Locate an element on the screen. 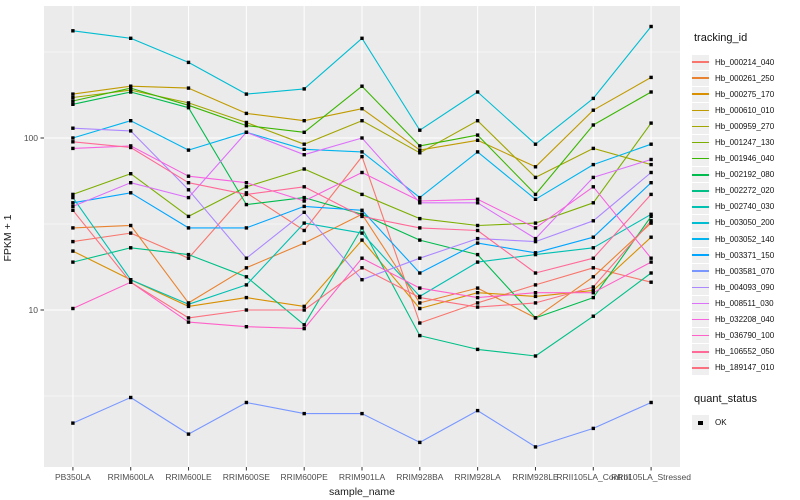 Image resolution: width=800 pixels, height=500 pixels. legend-item-label: Hb_003050_200 is located at coordinates (745, 223).